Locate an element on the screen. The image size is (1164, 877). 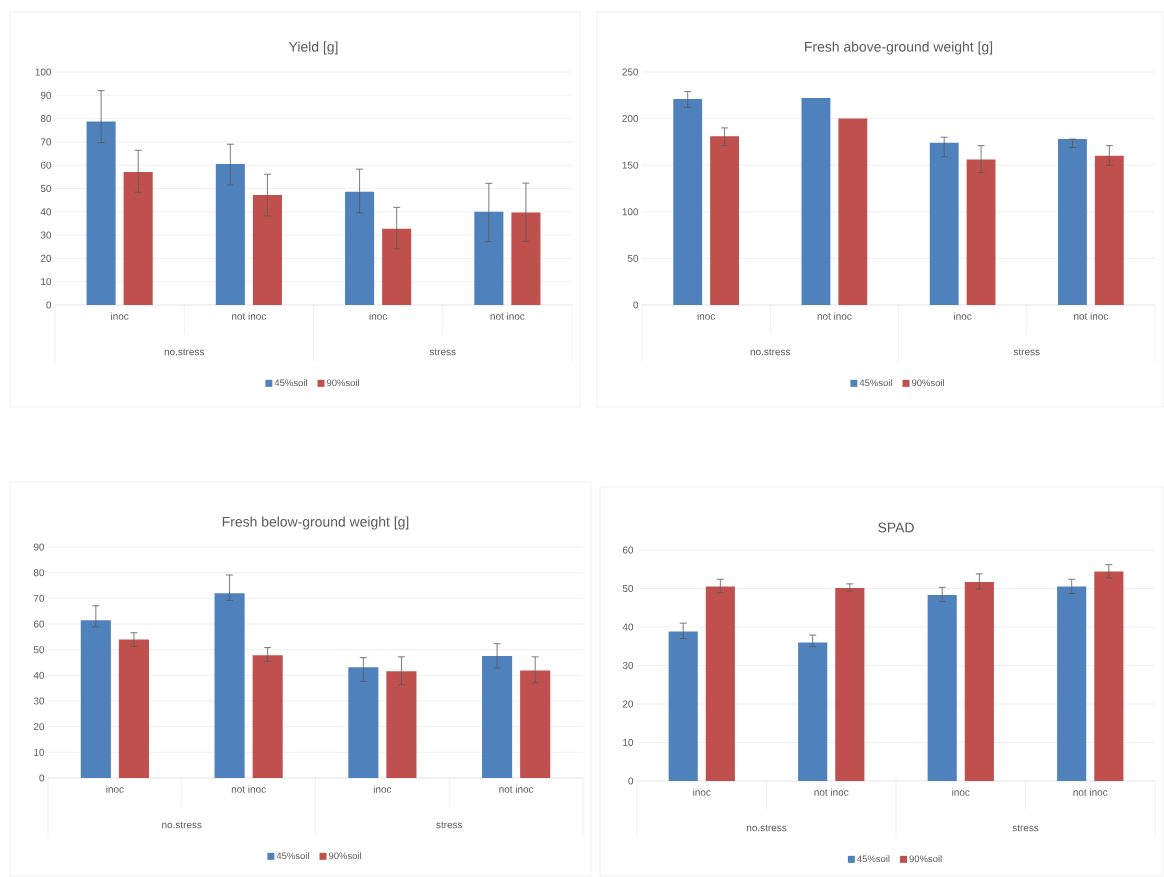
chart-title: Fresh above-ground weight [g] is located at coordinates (899, 48).